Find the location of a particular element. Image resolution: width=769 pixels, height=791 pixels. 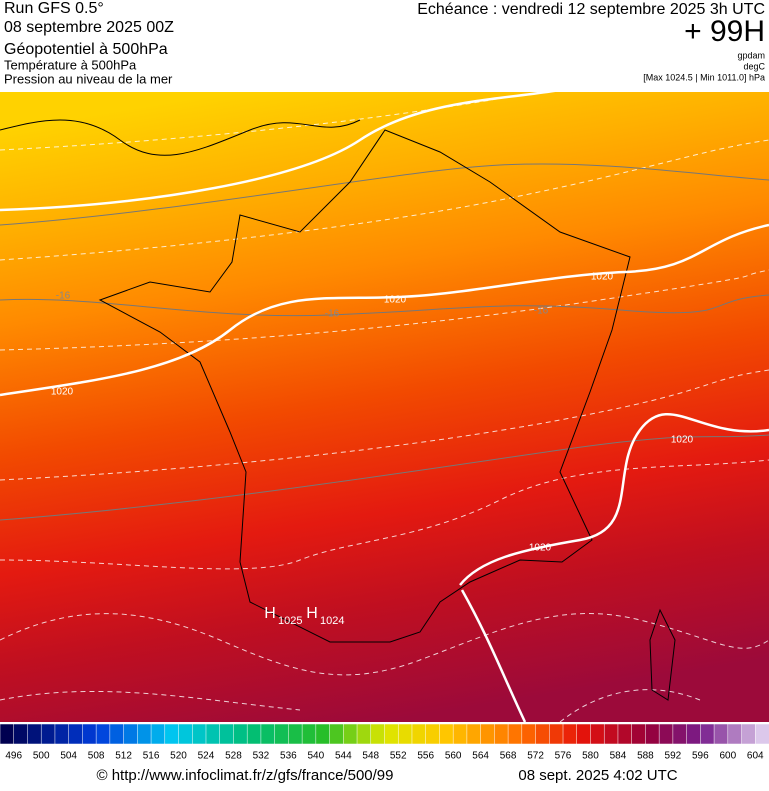

corsica is located at coordinates (662, 654).